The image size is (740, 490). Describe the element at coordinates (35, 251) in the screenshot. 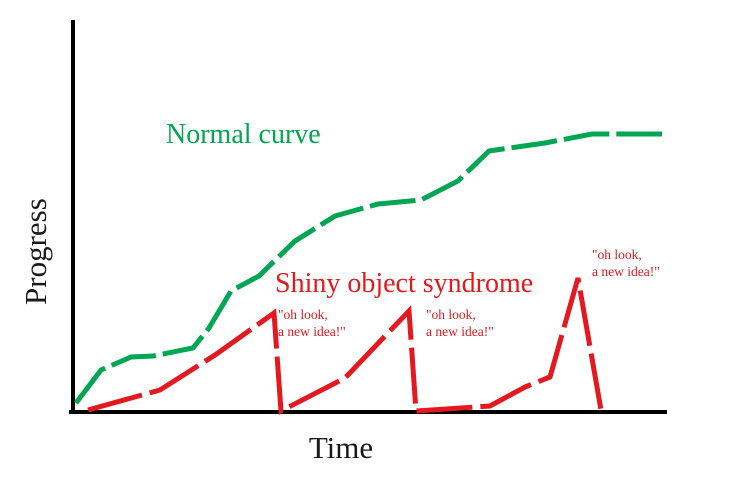

I see `y-axis-title: Progress` at that location.